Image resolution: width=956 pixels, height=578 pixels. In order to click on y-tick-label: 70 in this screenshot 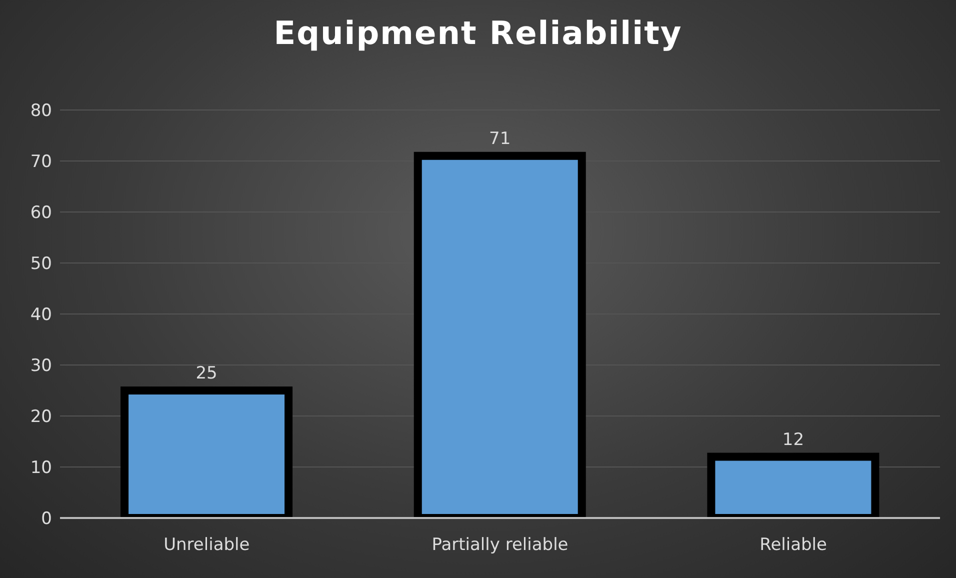, I will do `click(41, 162)`.